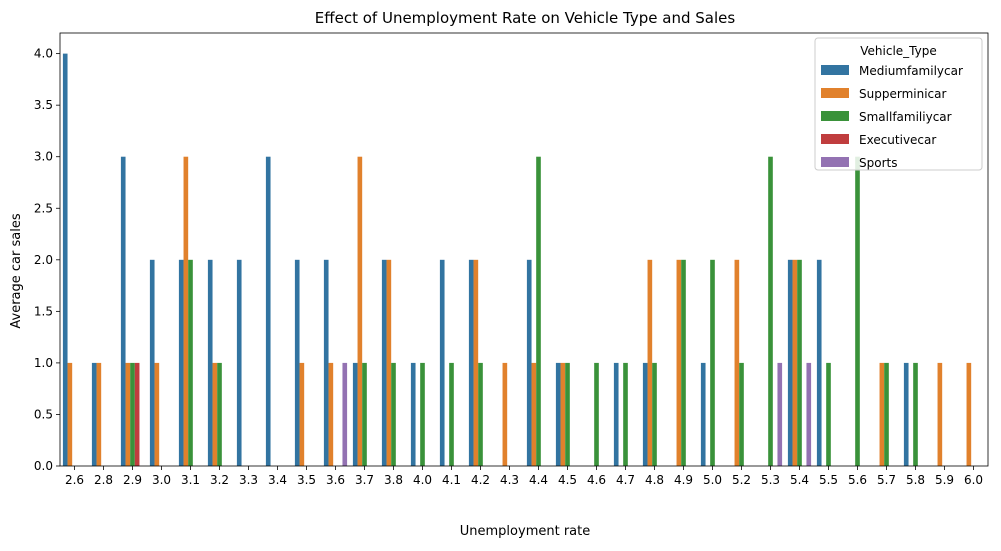 The height and width of the screenshot is (551, 1001). I want to click on bar-mediumfamilycar-4.5, so click(558, 414).